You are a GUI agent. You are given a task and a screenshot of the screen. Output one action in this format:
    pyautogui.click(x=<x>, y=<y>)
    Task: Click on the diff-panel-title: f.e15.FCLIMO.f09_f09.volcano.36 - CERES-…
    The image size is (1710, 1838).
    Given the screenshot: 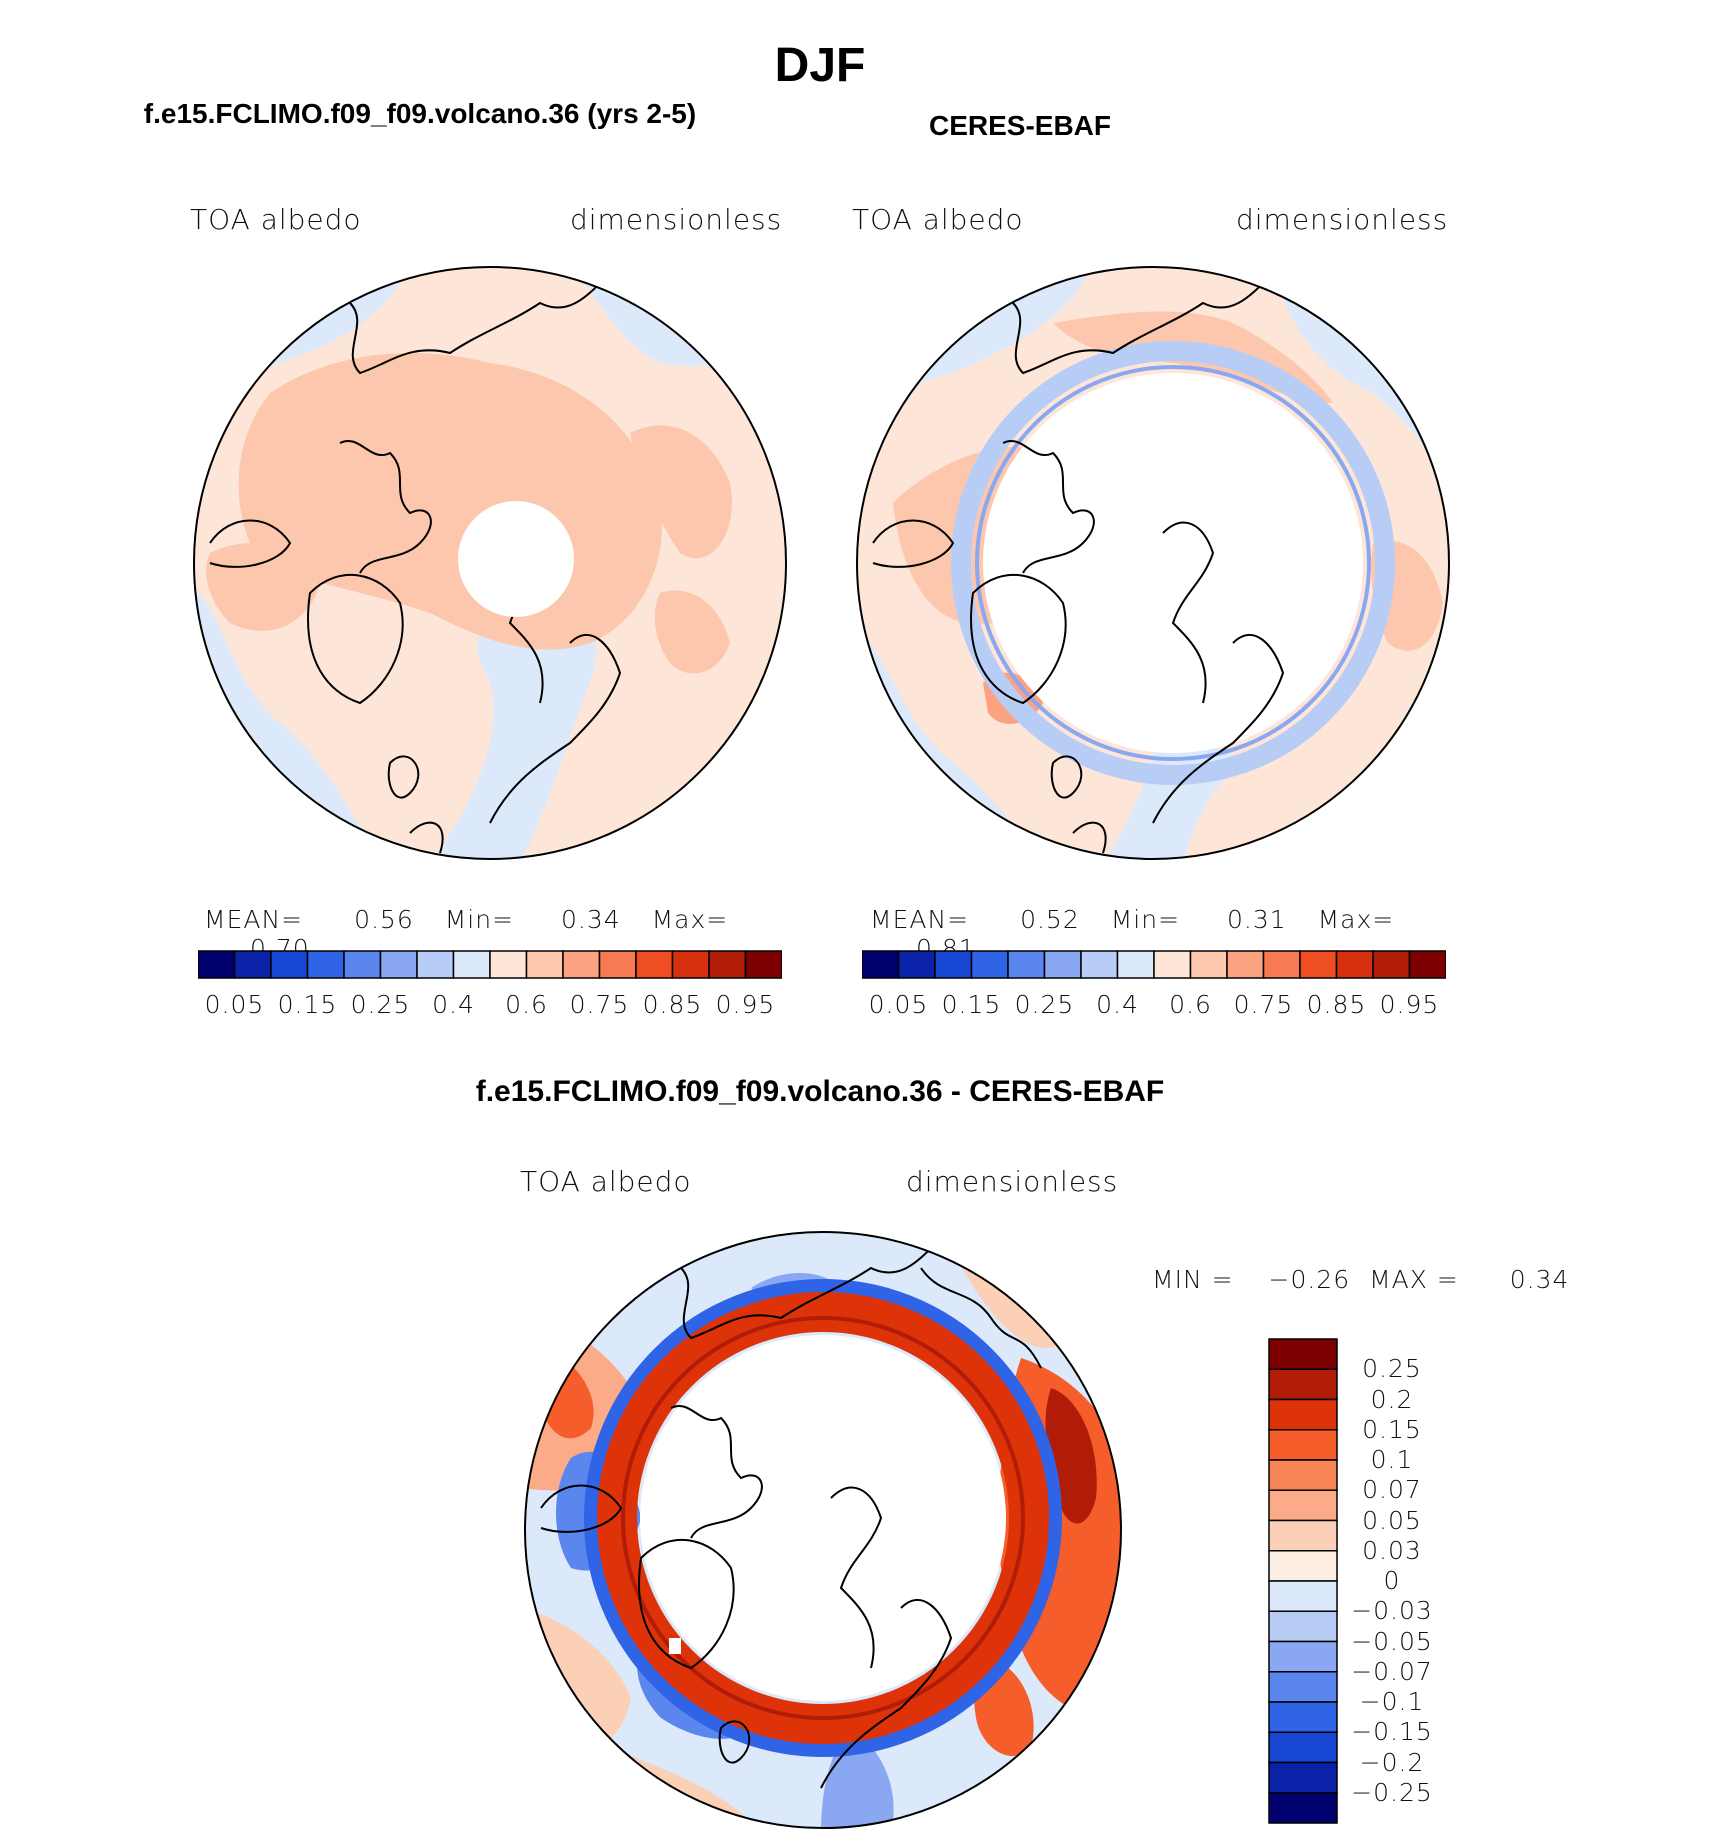 What is the action you would take?
    pyautogui.click(x=820, y=1091)
    